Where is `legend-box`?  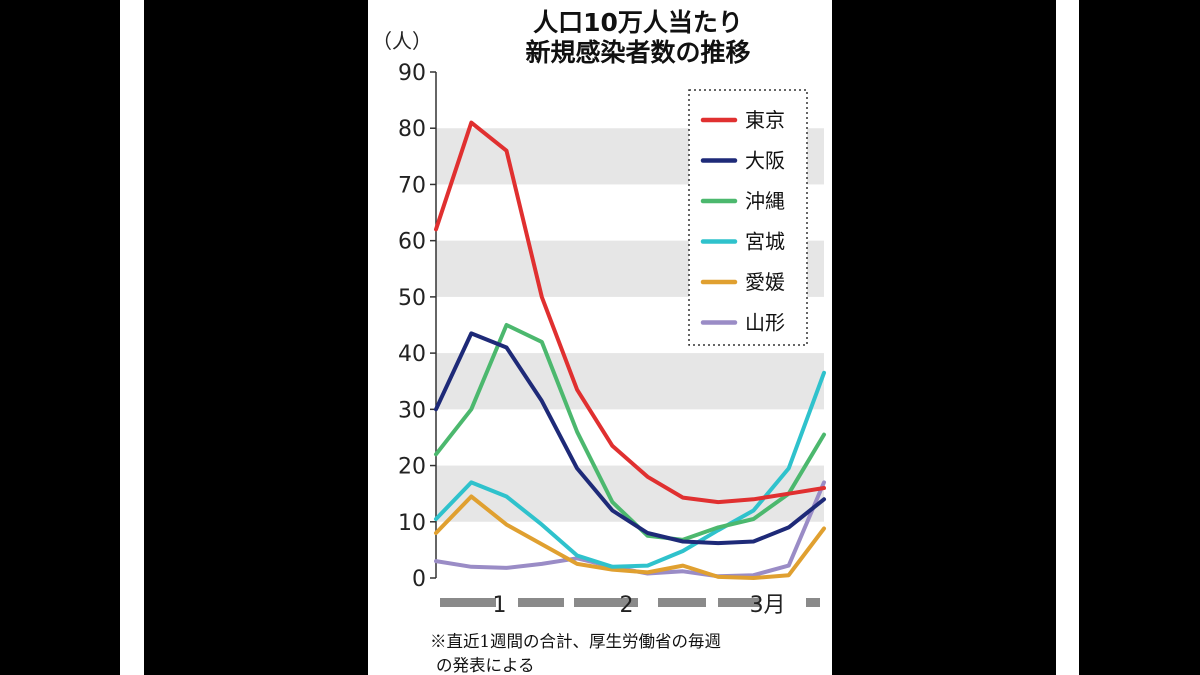 legend-box is located at coordinates (748, 217).